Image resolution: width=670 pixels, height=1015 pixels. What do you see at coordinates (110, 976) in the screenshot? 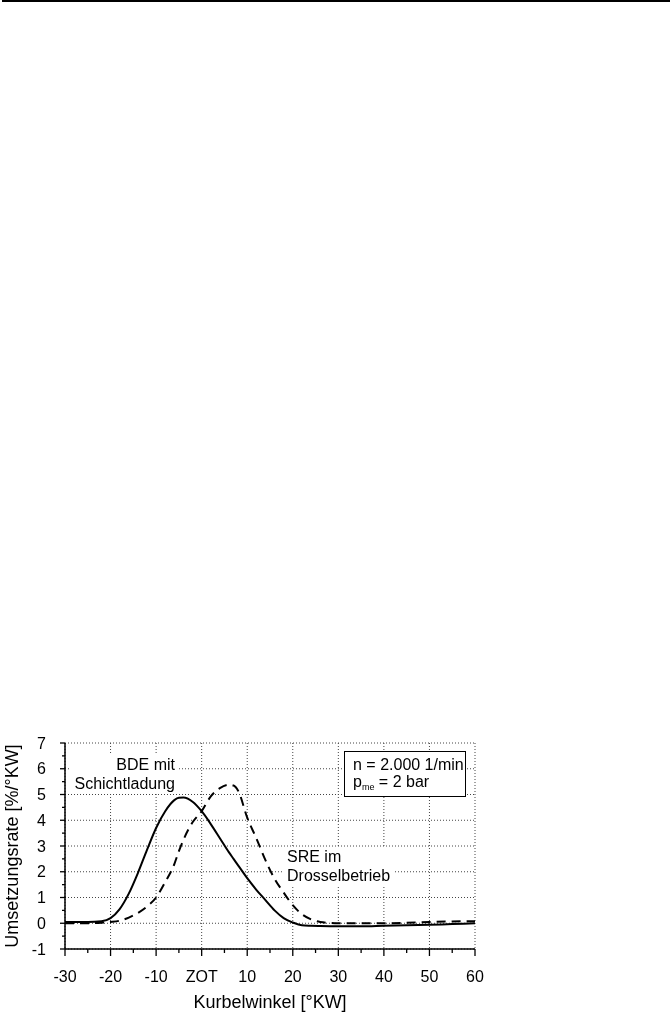
I see `x-tick-label: -20` at bounding box center [110, 976].